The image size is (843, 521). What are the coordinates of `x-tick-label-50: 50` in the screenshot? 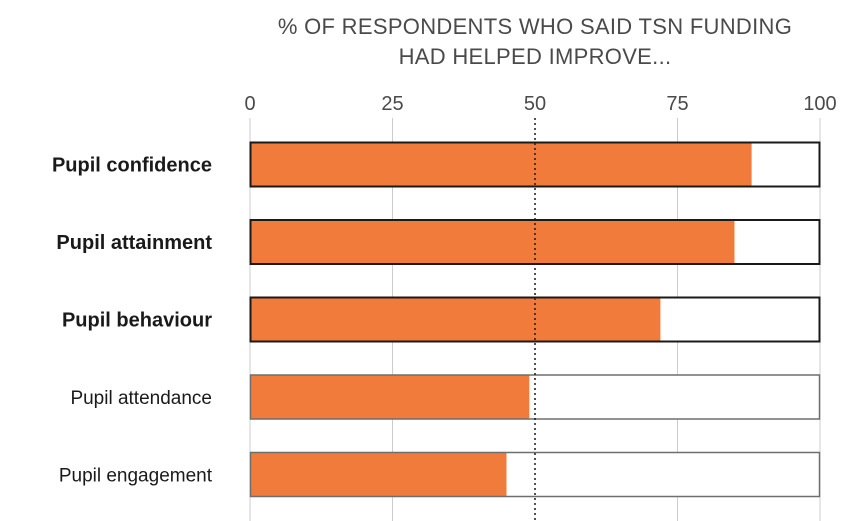 It's located at (535, 104).